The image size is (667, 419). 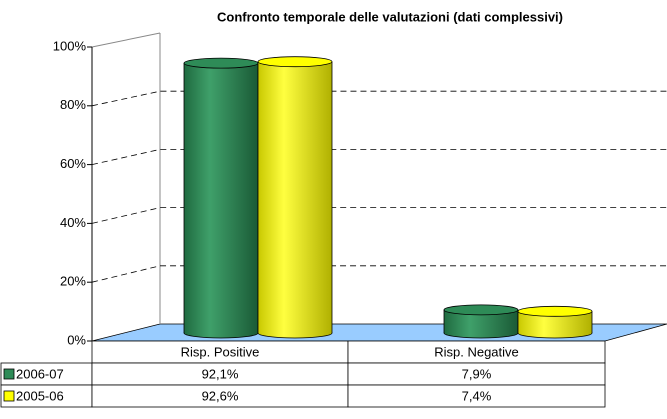 I want to click on table-value: 7,4%, so click(x=477, y=395).